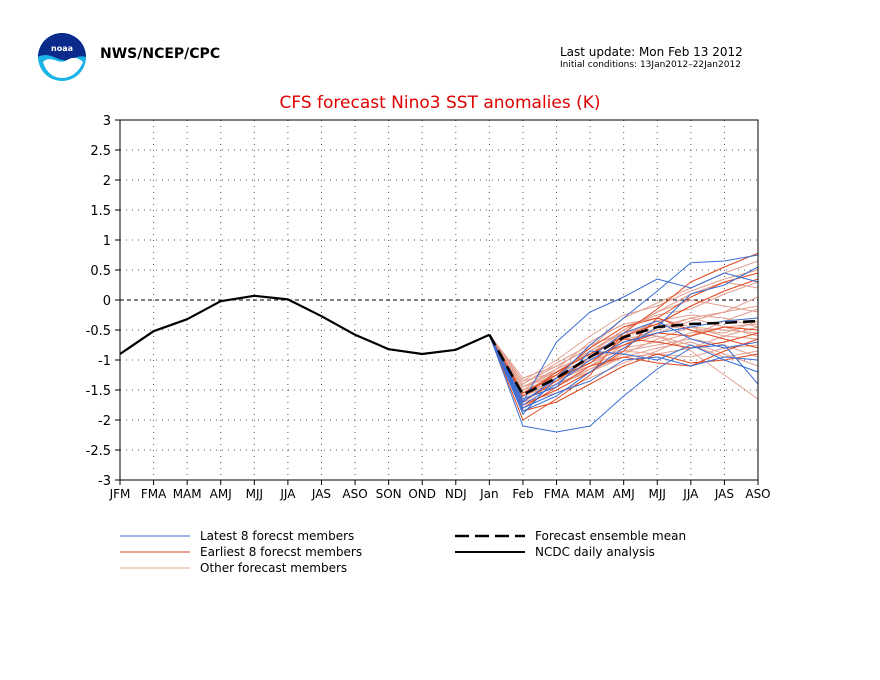  I want to click on y-tick-label: 2, so click(107, 181).